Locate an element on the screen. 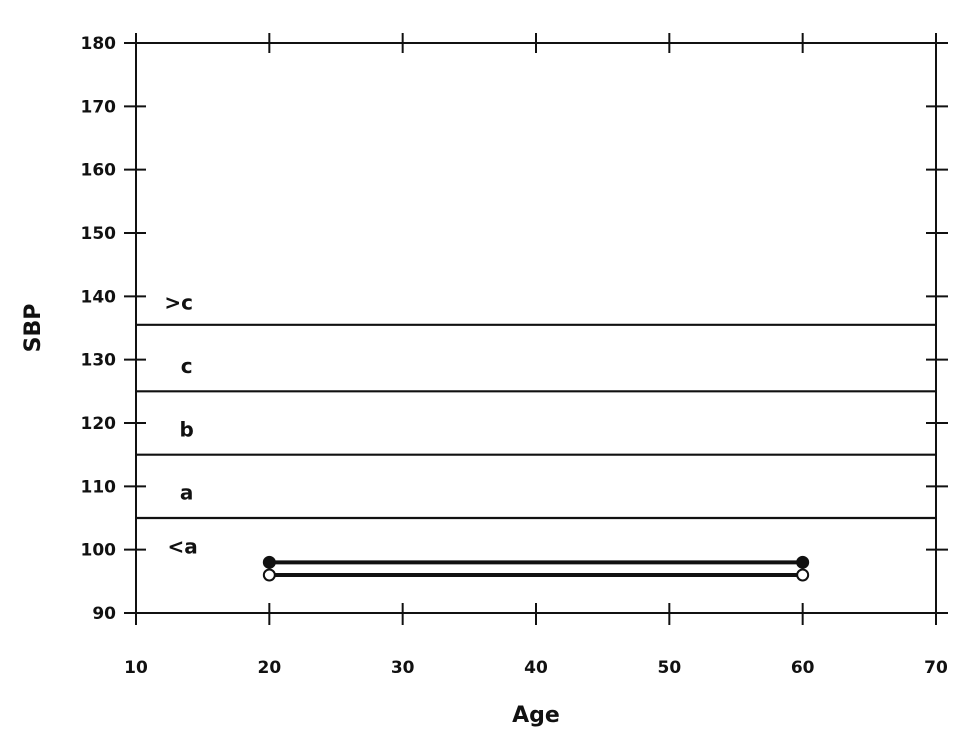 Image resolution: width=972 pixels, height=734 pixels. band-label: >c is located at coordinates (178, 303).